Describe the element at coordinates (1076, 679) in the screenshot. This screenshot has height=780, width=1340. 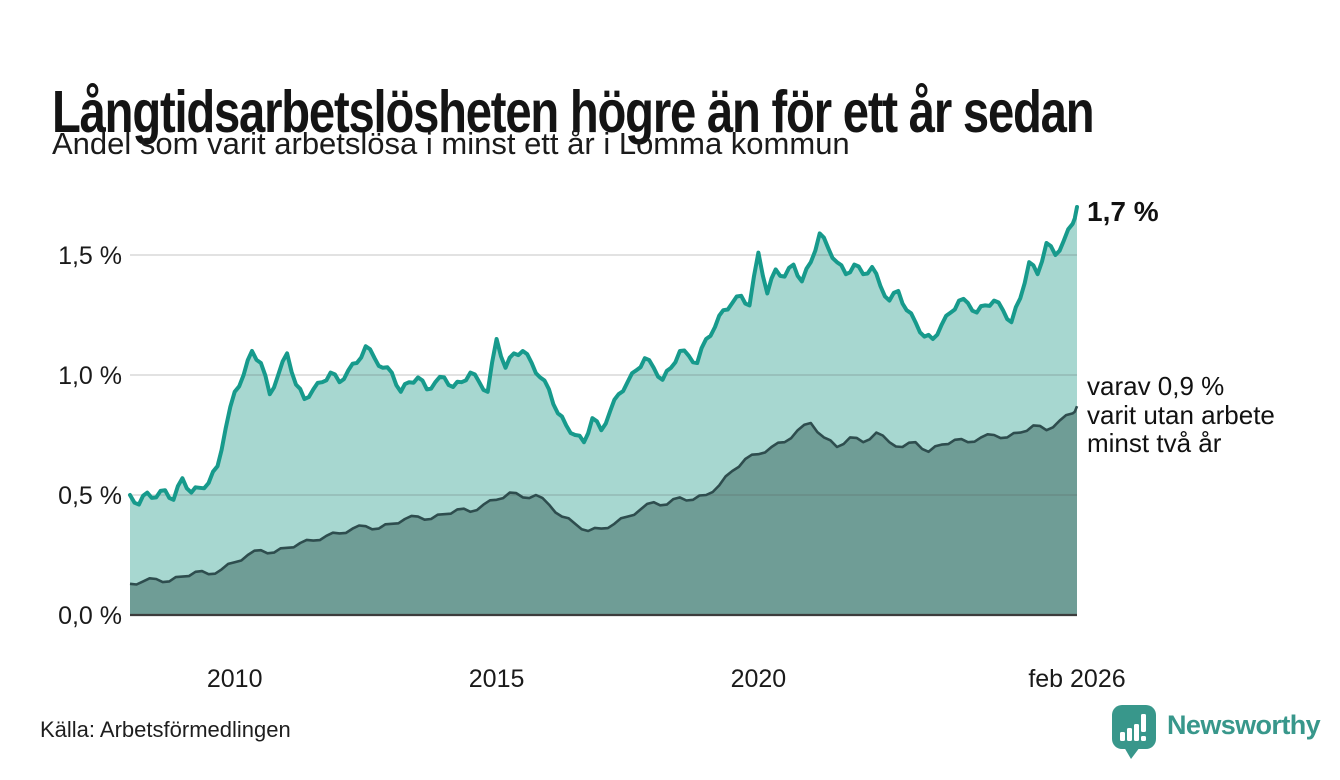
I see `x-axis-label: feb 2026` at that location.